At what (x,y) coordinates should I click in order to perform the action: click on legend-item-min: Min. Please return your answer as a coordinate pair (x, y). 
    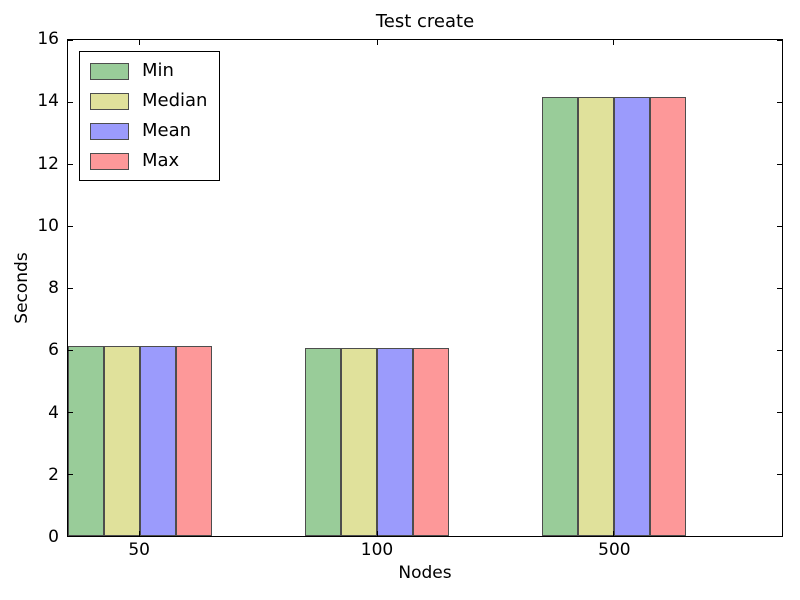
    Looking at the image, I should click on (148, 71).